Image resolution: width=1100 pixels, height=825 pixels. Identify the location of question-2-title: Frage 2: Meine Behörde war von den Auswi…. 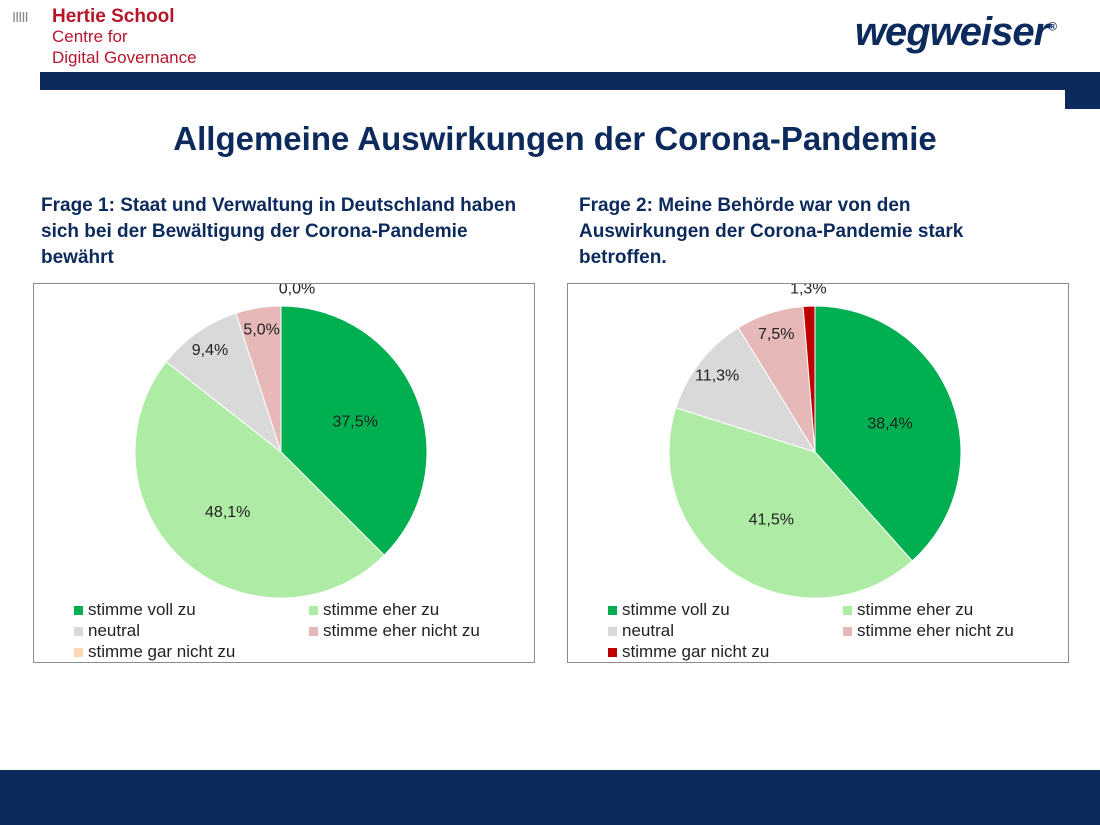
(771, 231).